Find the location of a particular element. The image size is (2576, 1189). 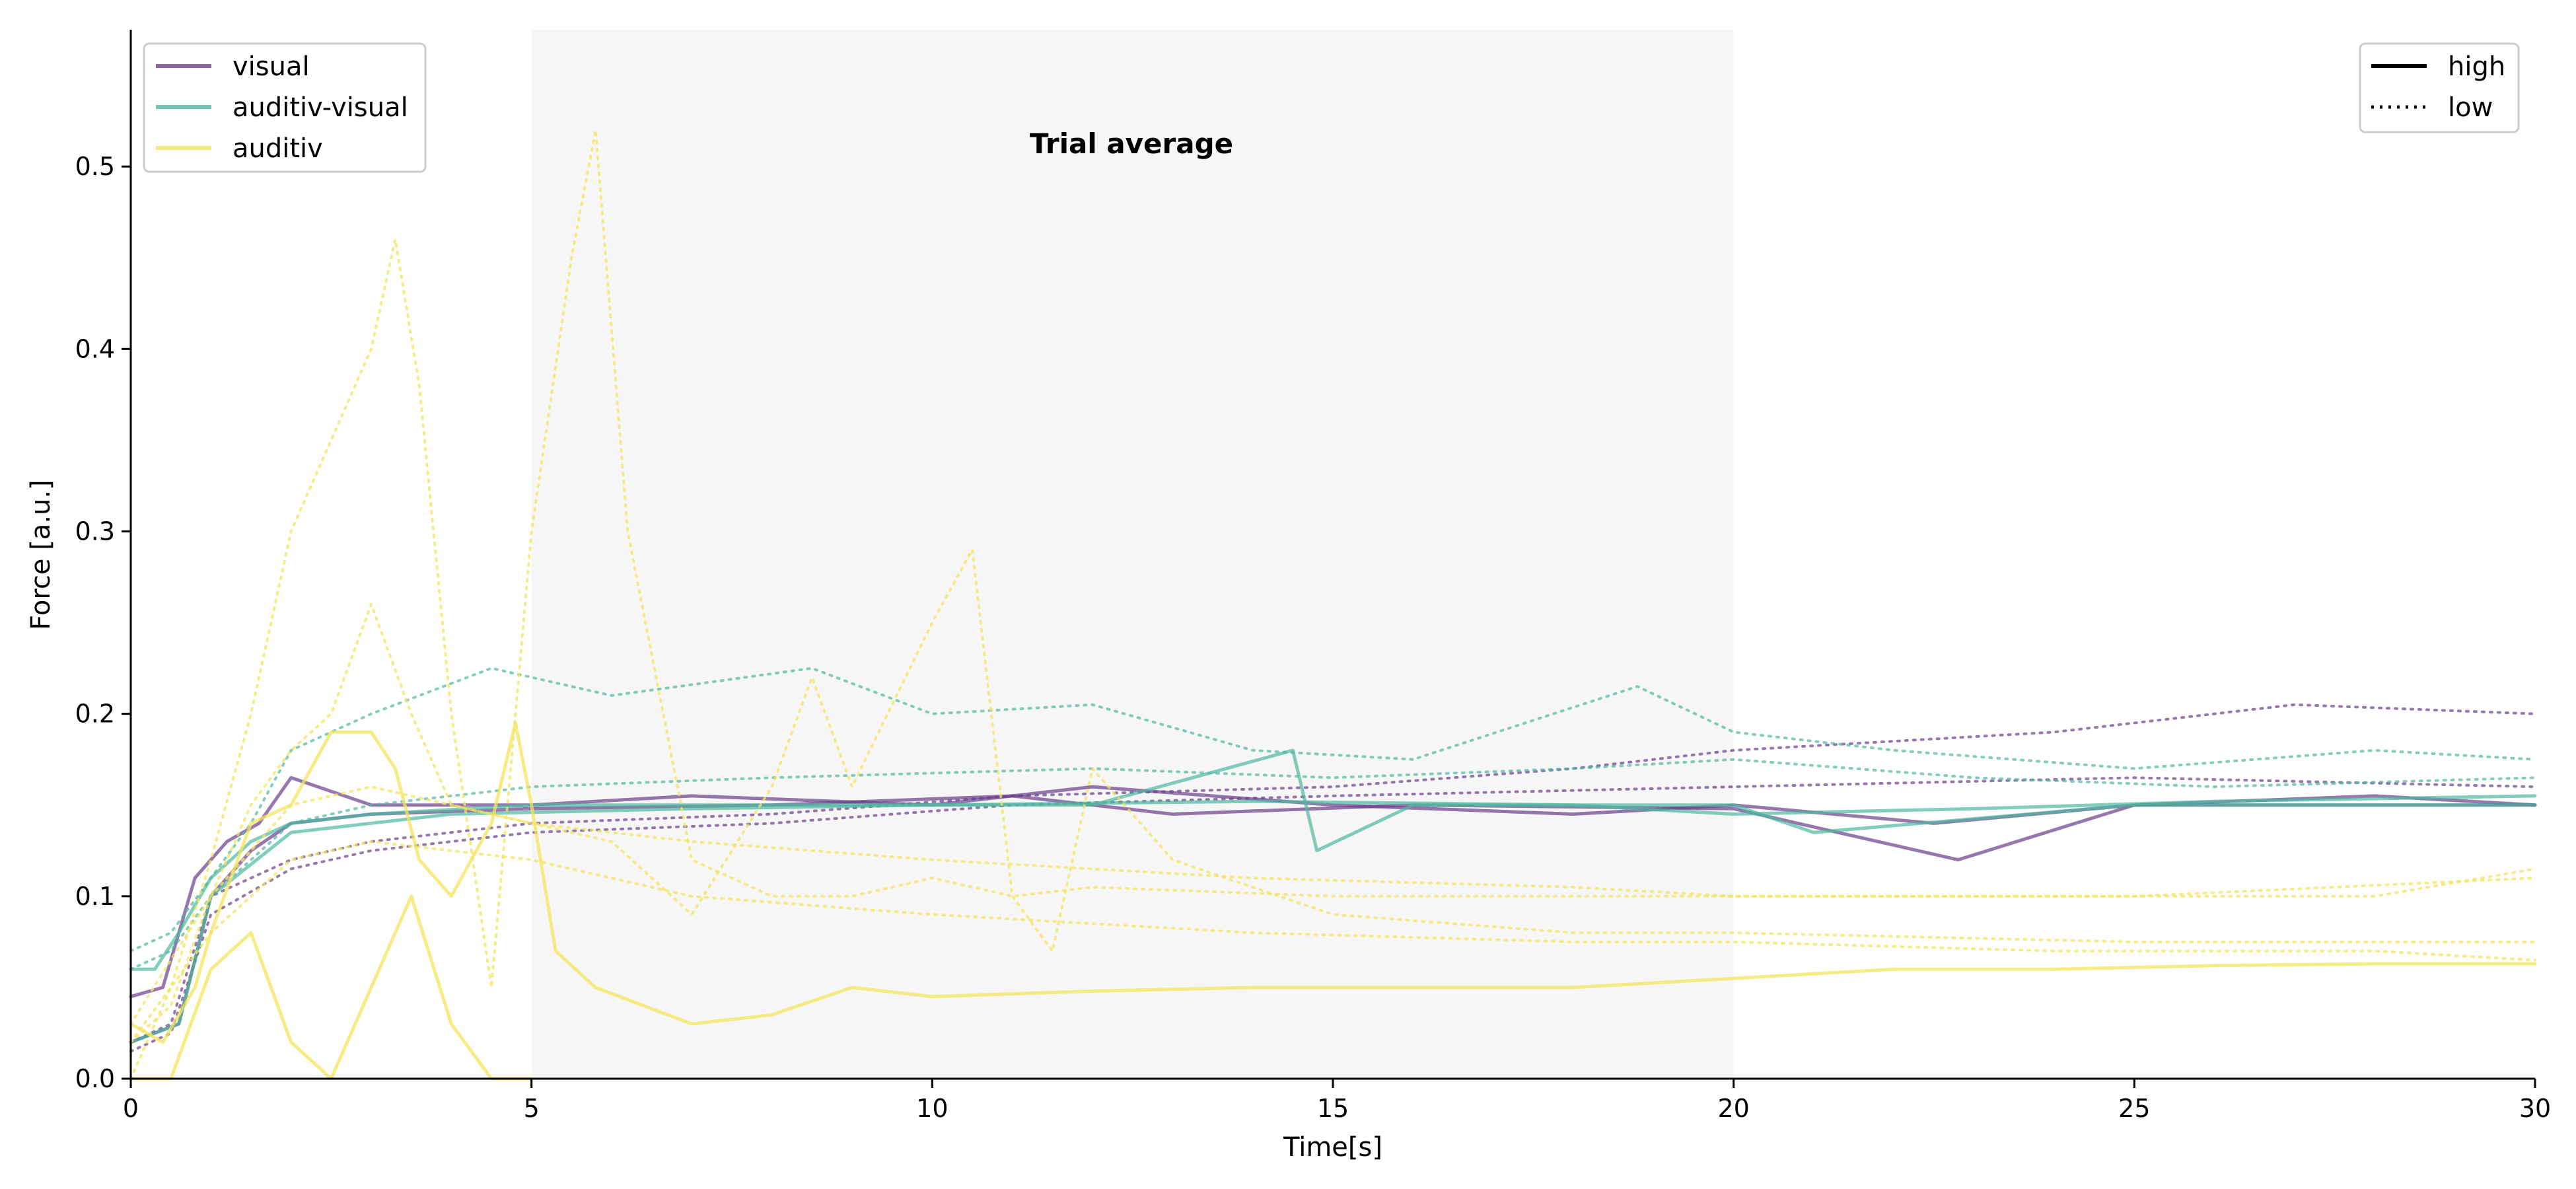

legend-label-auditiv: auditiv is located at coordinates (278, 148).